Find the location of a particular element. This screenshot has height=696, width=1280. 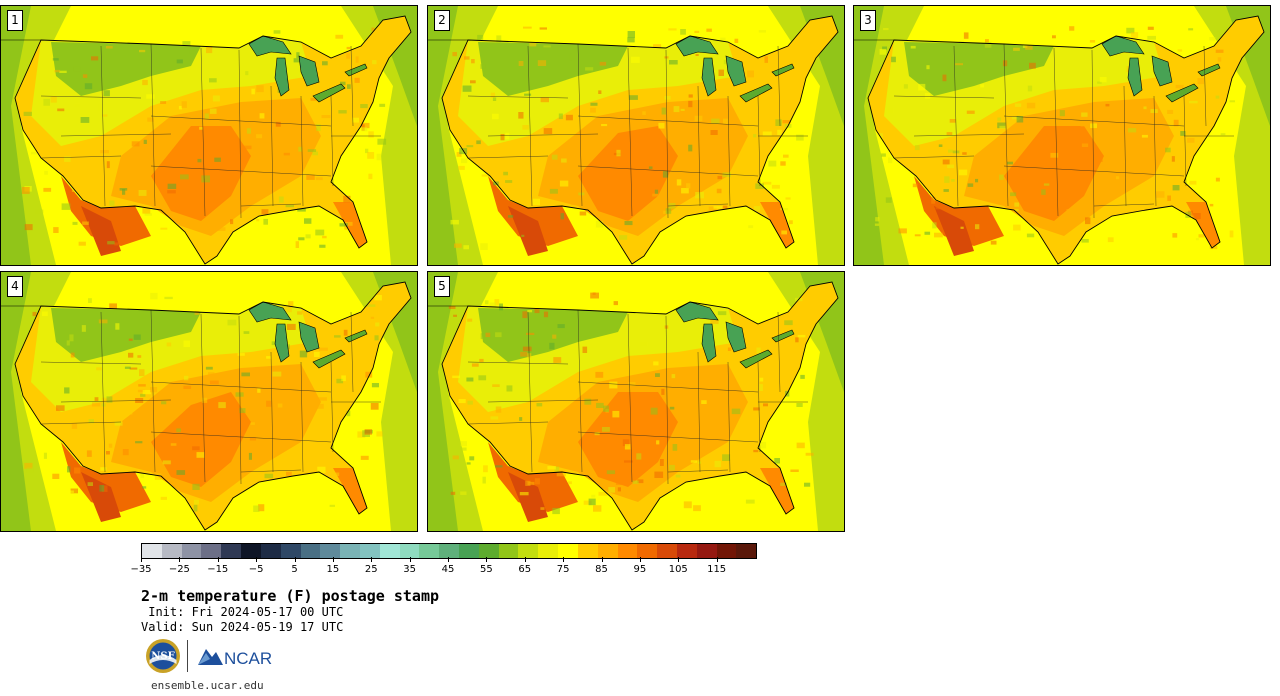

florida-field is located at coordinates (777, 225).